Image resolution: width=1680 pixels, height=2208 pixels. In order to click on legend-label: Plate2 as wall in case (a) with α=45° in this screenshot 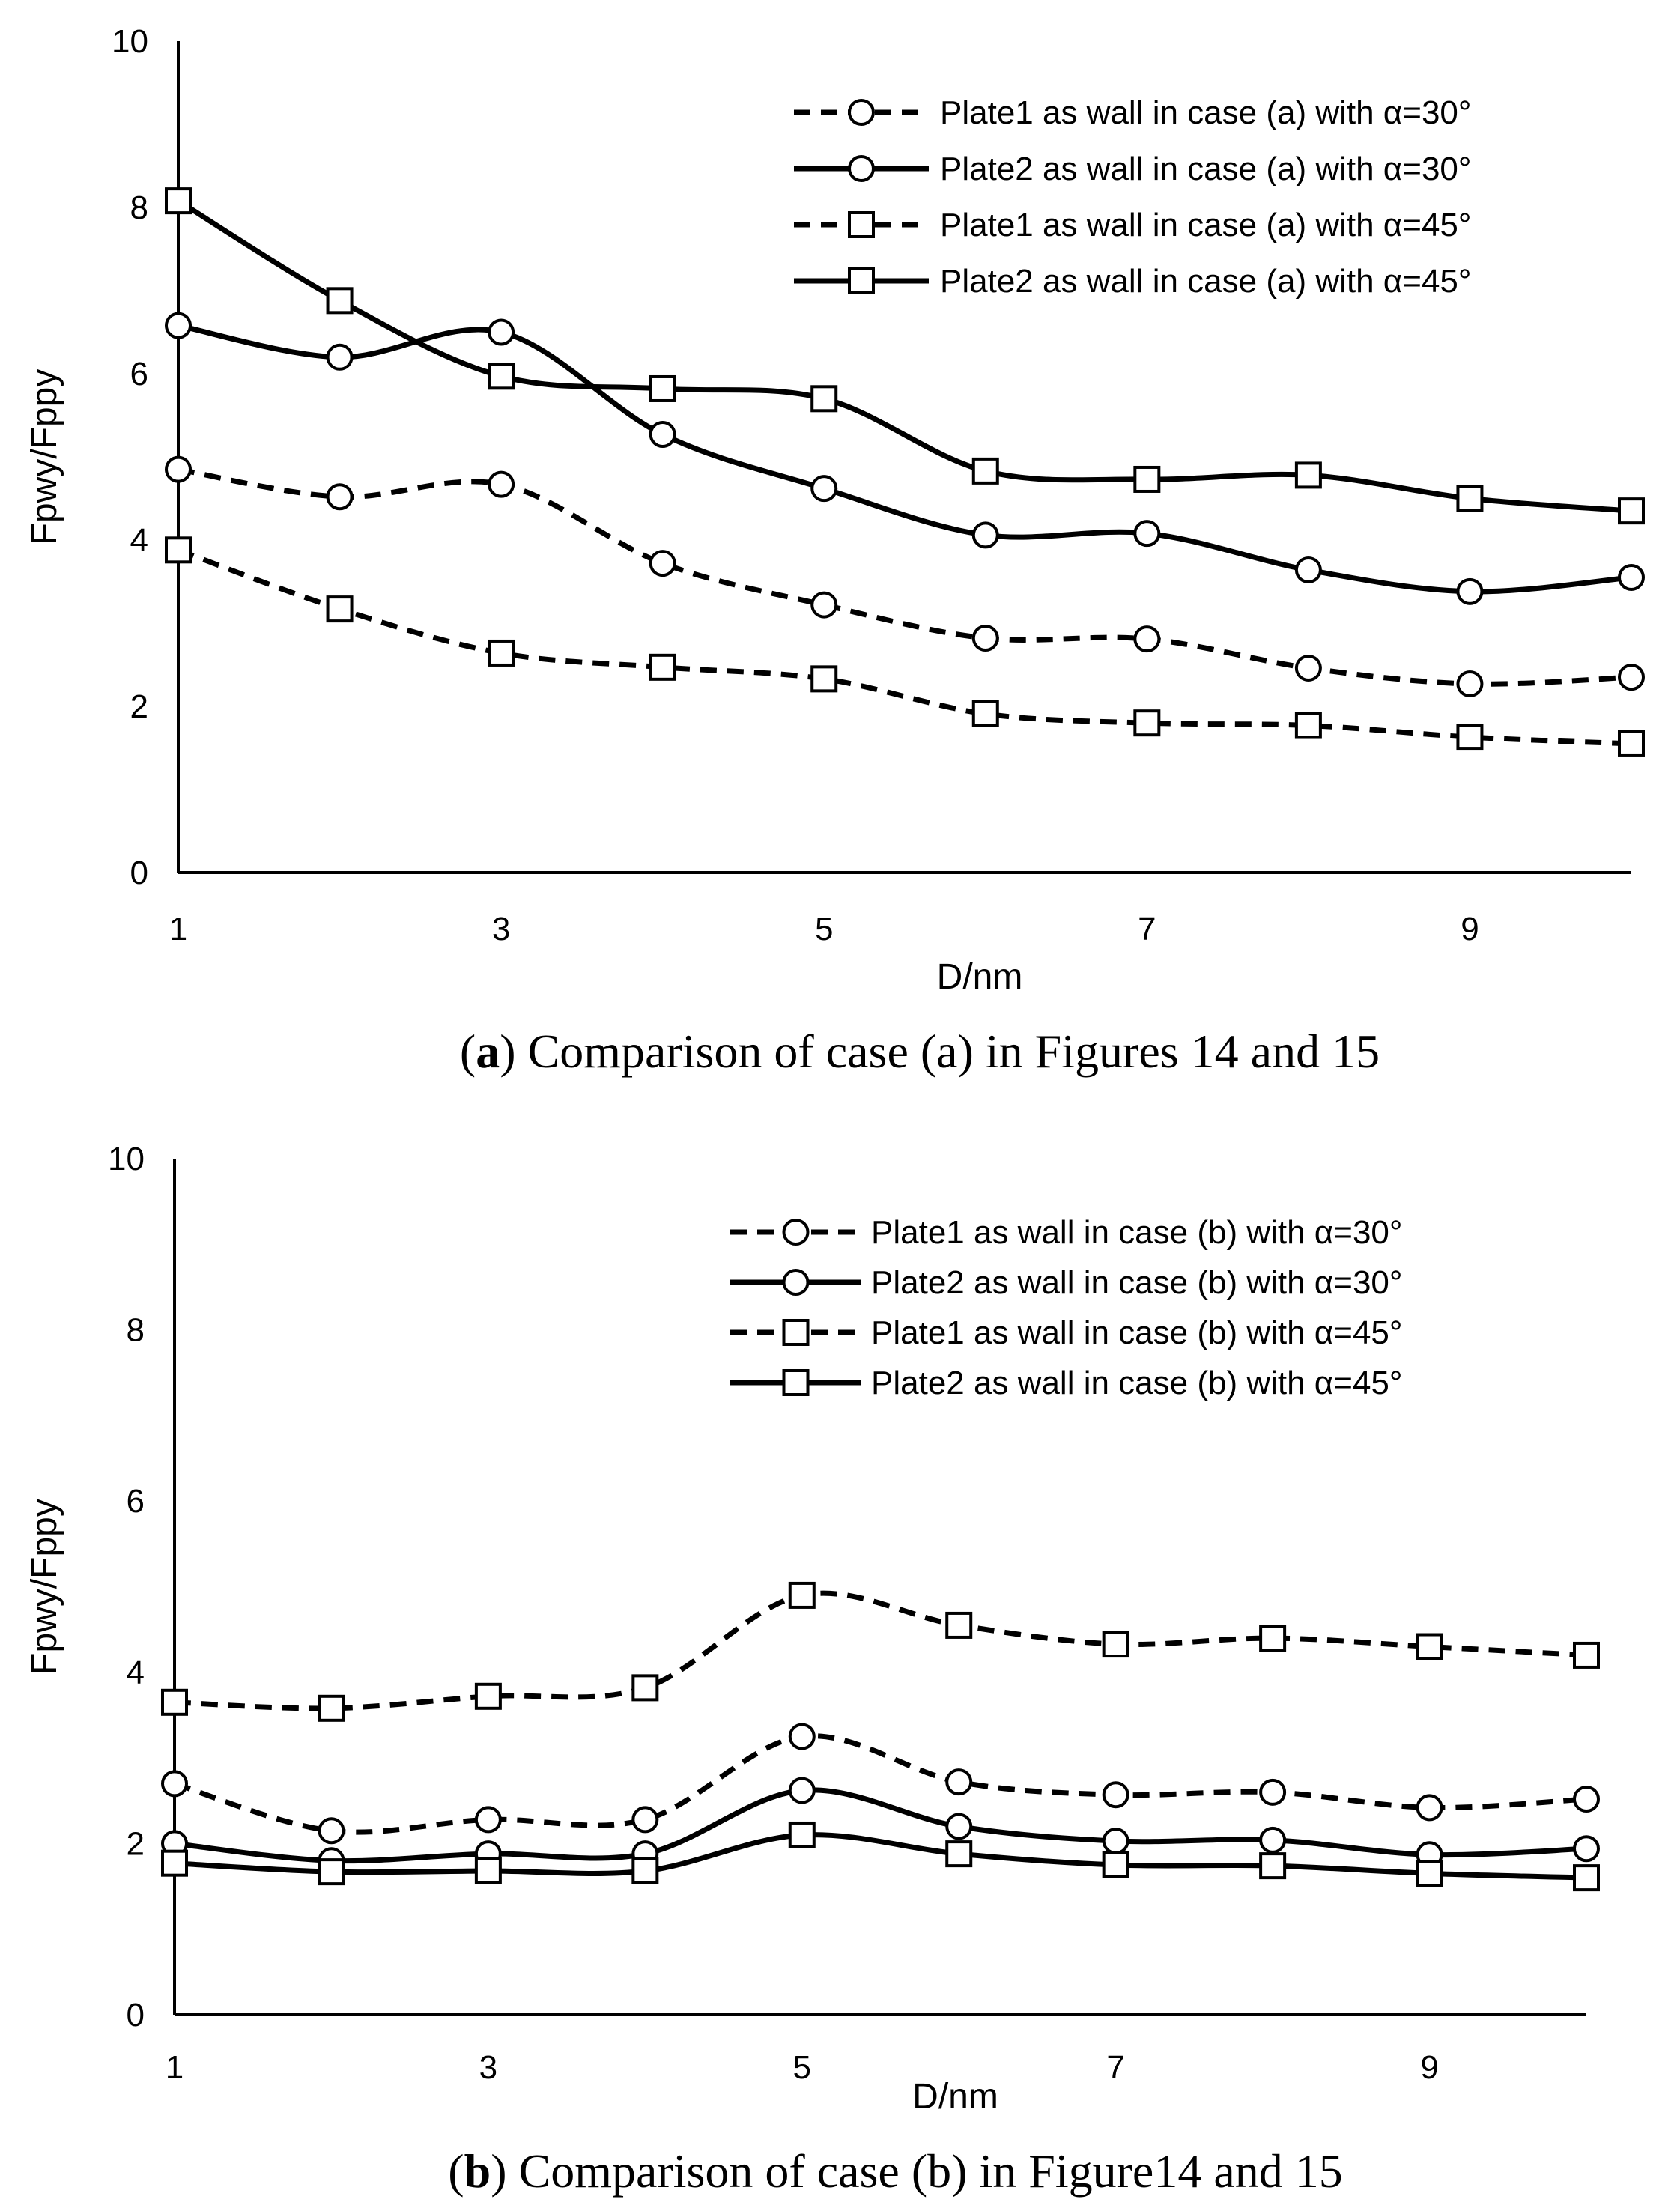, I will do `click(1205, 282)`.